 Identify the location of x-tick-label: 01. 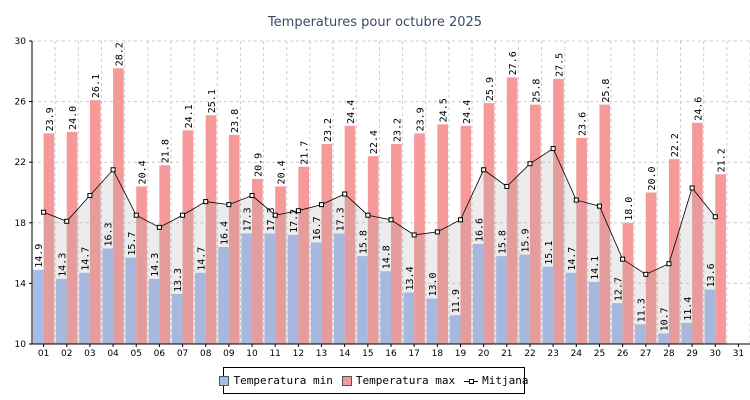
(43, 354).